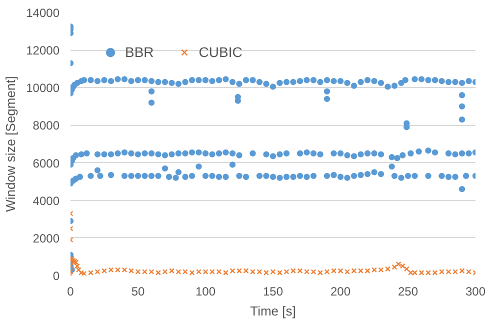 This screenshot has height=321, width=500. Describe the element at coordinates (70, 291) in the screenshot. I see `x-tick-label: 0` at that location.